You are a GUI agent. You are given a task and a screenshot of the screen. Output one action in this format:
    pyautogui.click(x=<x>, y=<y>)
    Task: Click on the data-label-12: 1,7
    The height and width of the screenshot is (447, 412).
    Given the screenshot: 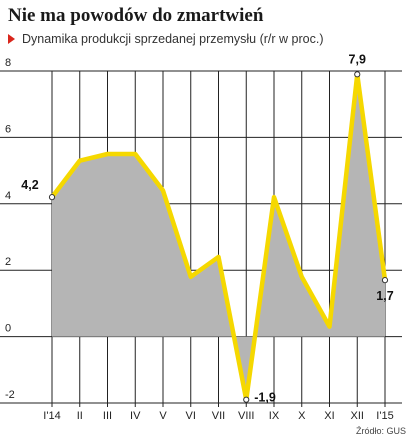 What is the action you would take?
    pyautogui.click(x=384, y=296)
    